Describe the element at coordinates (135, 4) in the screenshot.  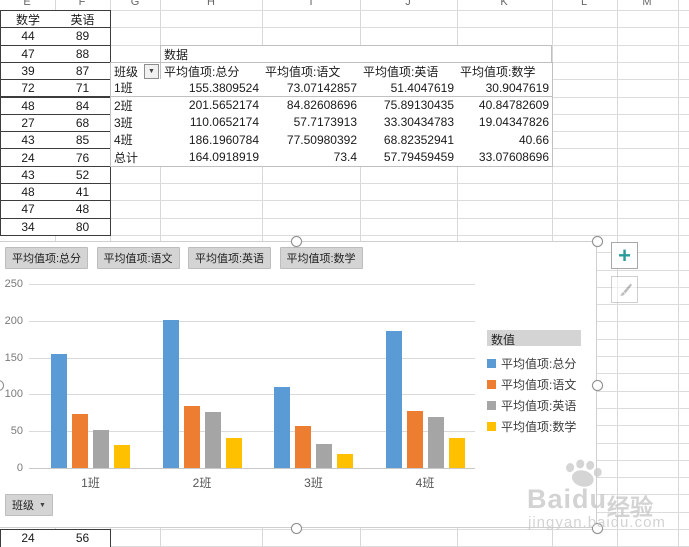
I see `column-header-G: G` at that location.